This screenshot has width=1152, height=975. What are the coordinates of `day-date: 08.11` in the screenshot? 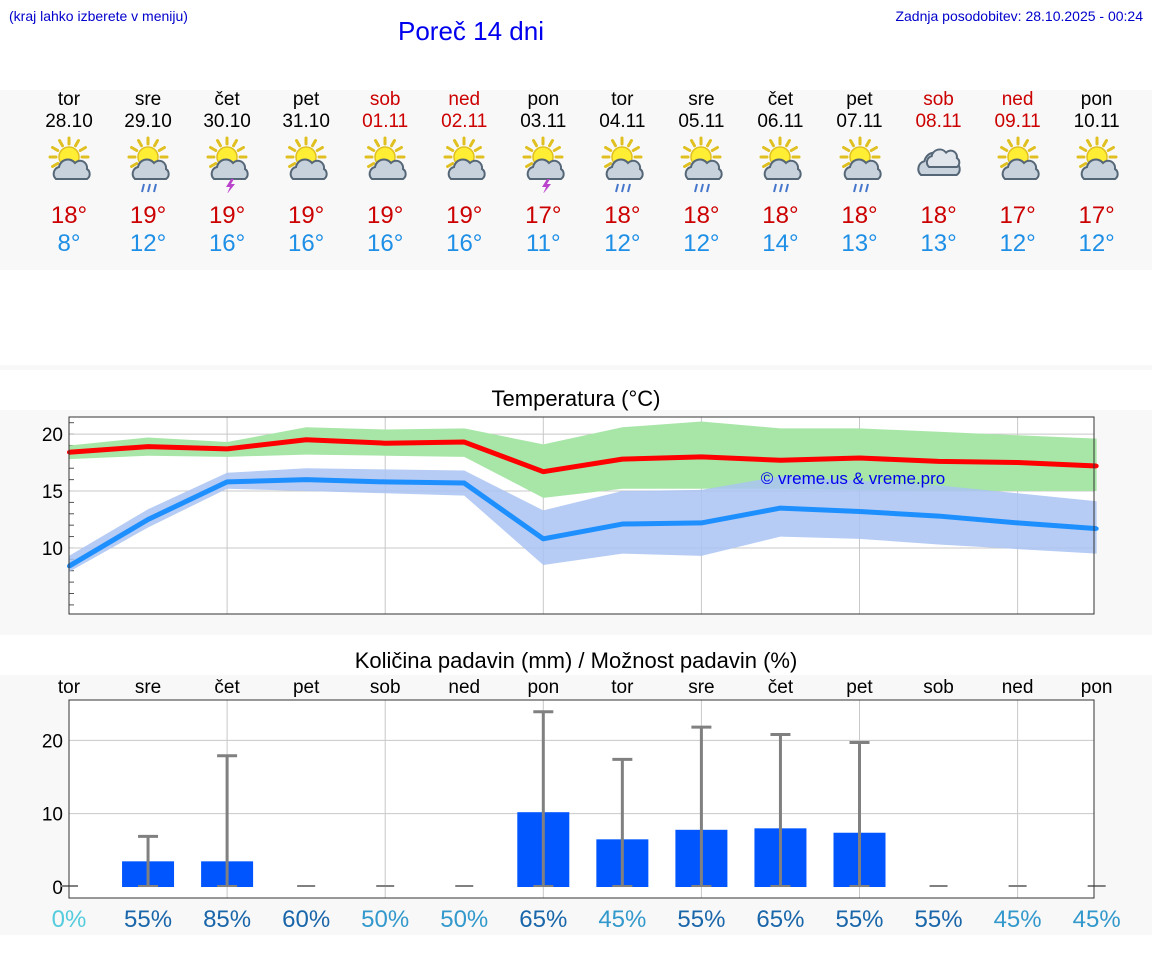 It's located at (938, 121).